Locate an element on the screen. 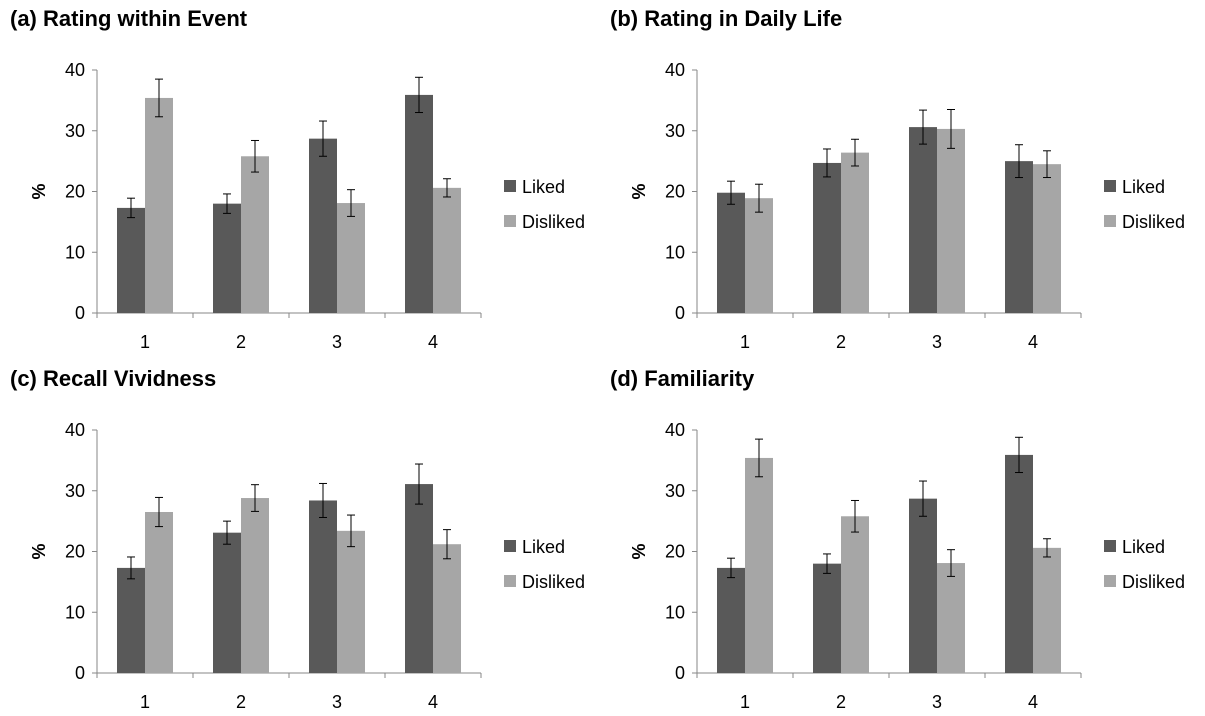 Image resolution: width=1205 pixels, height=716 pixels. chart-title: (a) Rating within Event is located at coordinates (129, 18).